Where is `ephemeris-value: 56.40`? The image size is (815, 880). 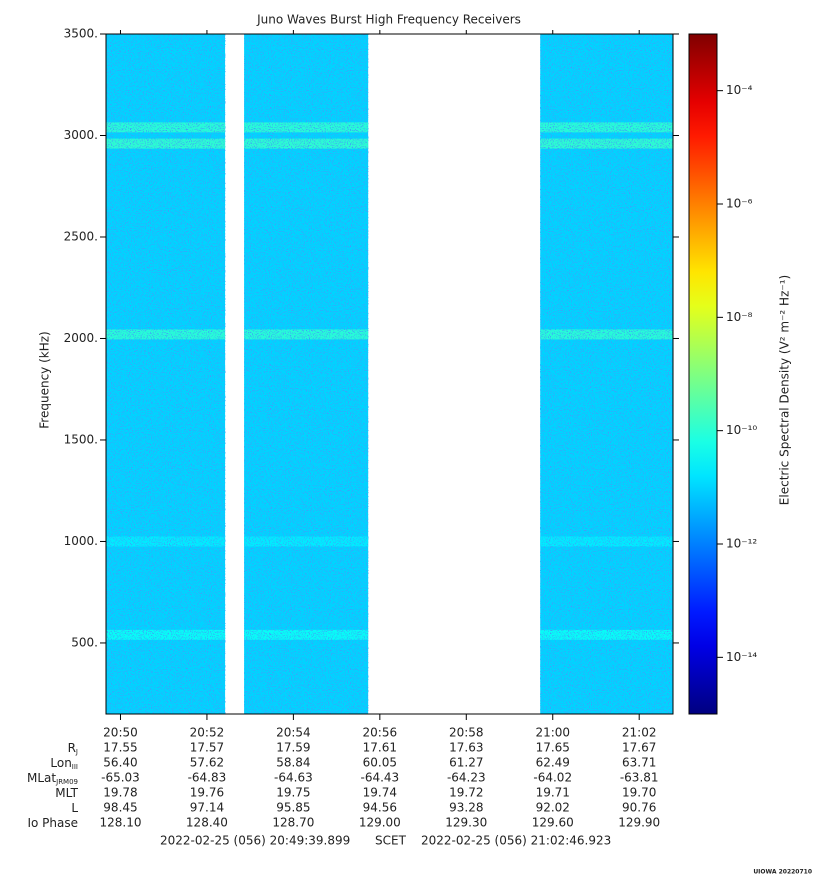
ephemeris-value: 56.40 is located at coordinates (120, 763).